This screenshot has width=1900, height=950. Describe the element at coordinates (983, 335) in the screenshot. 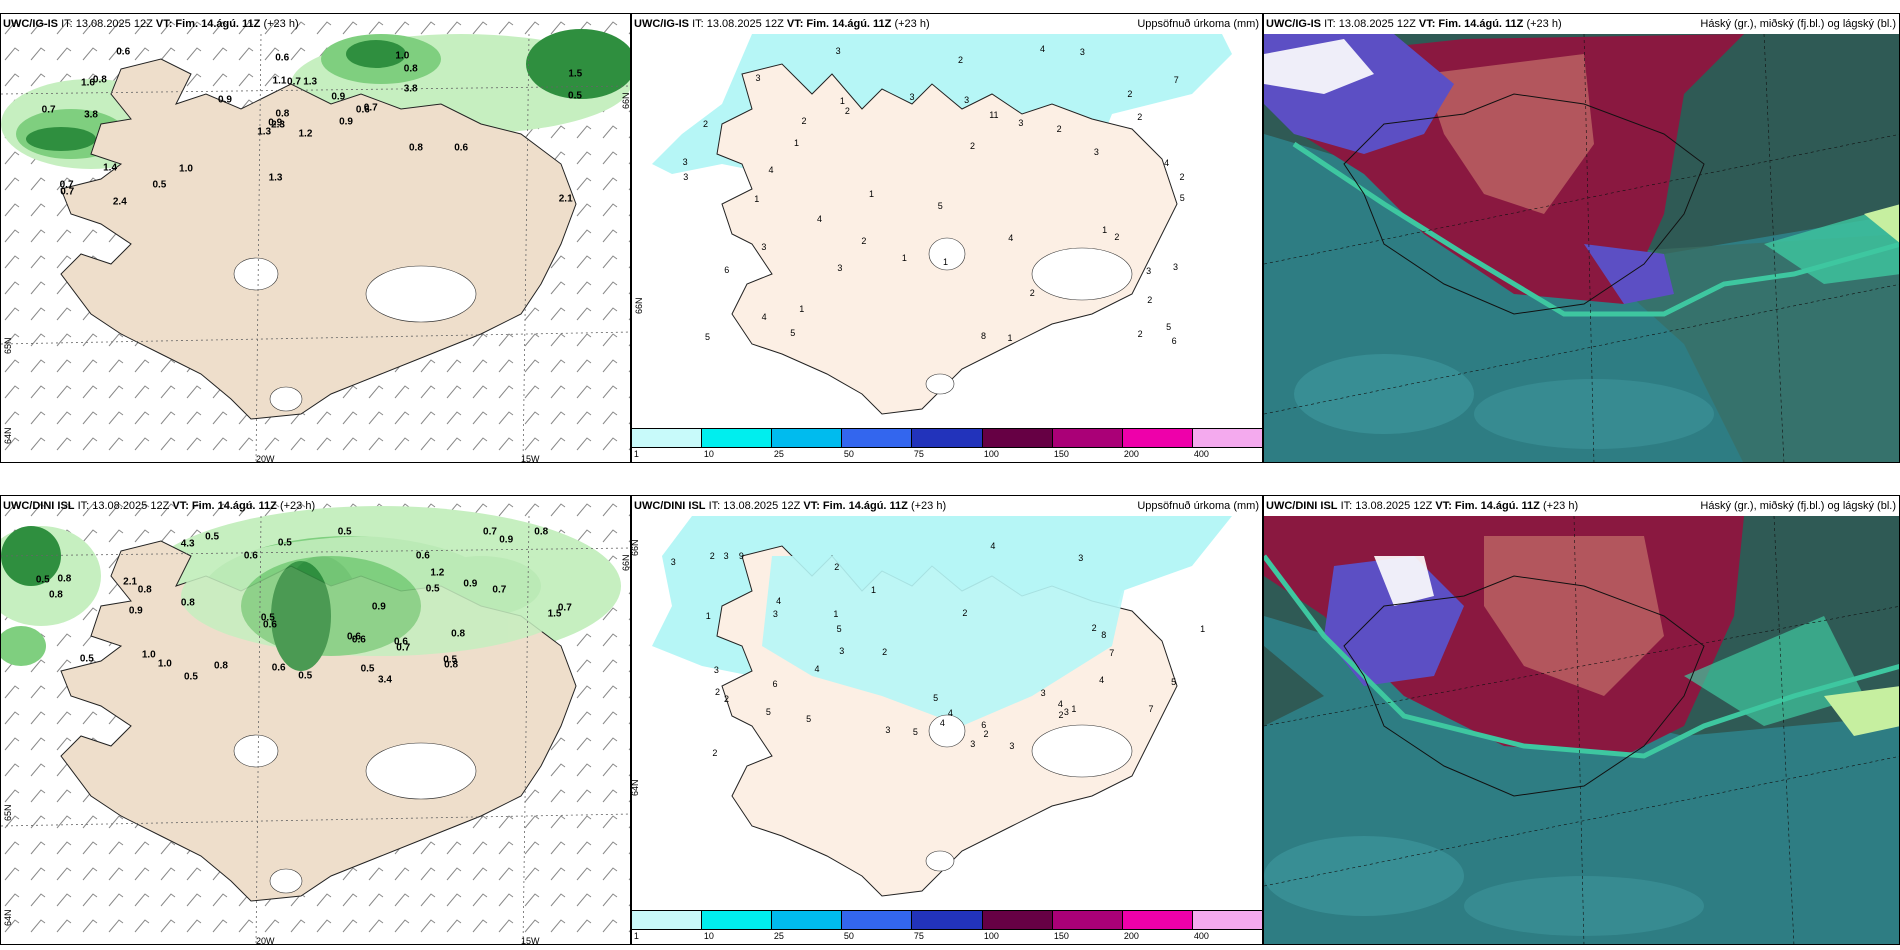

I see `point-value-label: 8` at that location.